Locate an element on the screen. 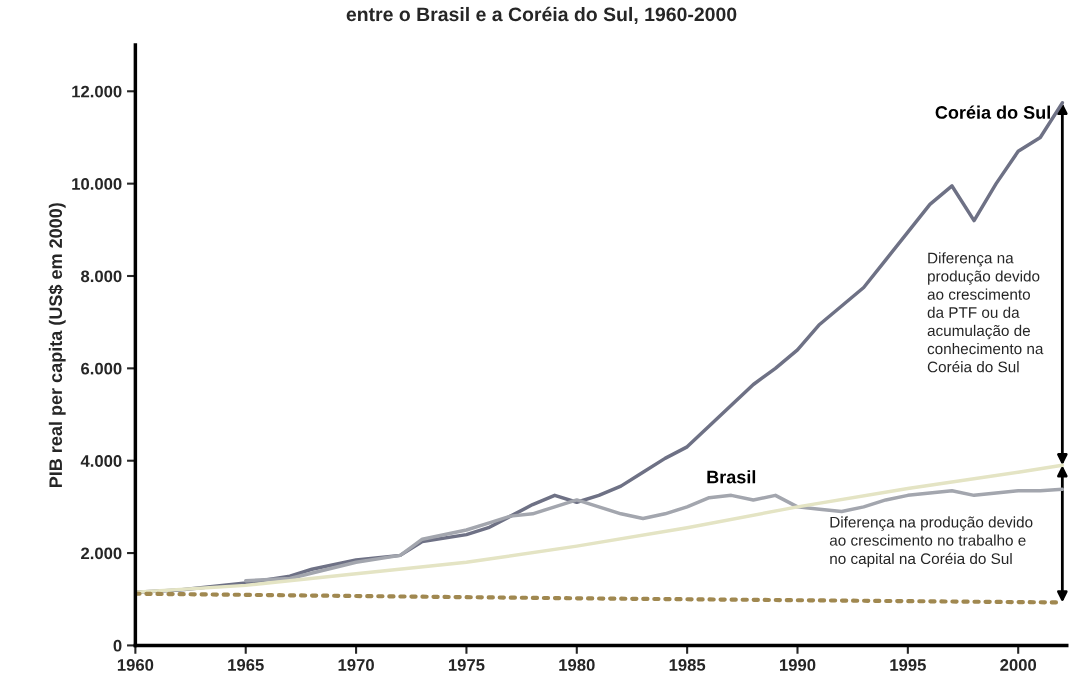 The width and height of the screenshot is (1083, 694). x-tick-label: 1970 is located at coordinates (356, 665).